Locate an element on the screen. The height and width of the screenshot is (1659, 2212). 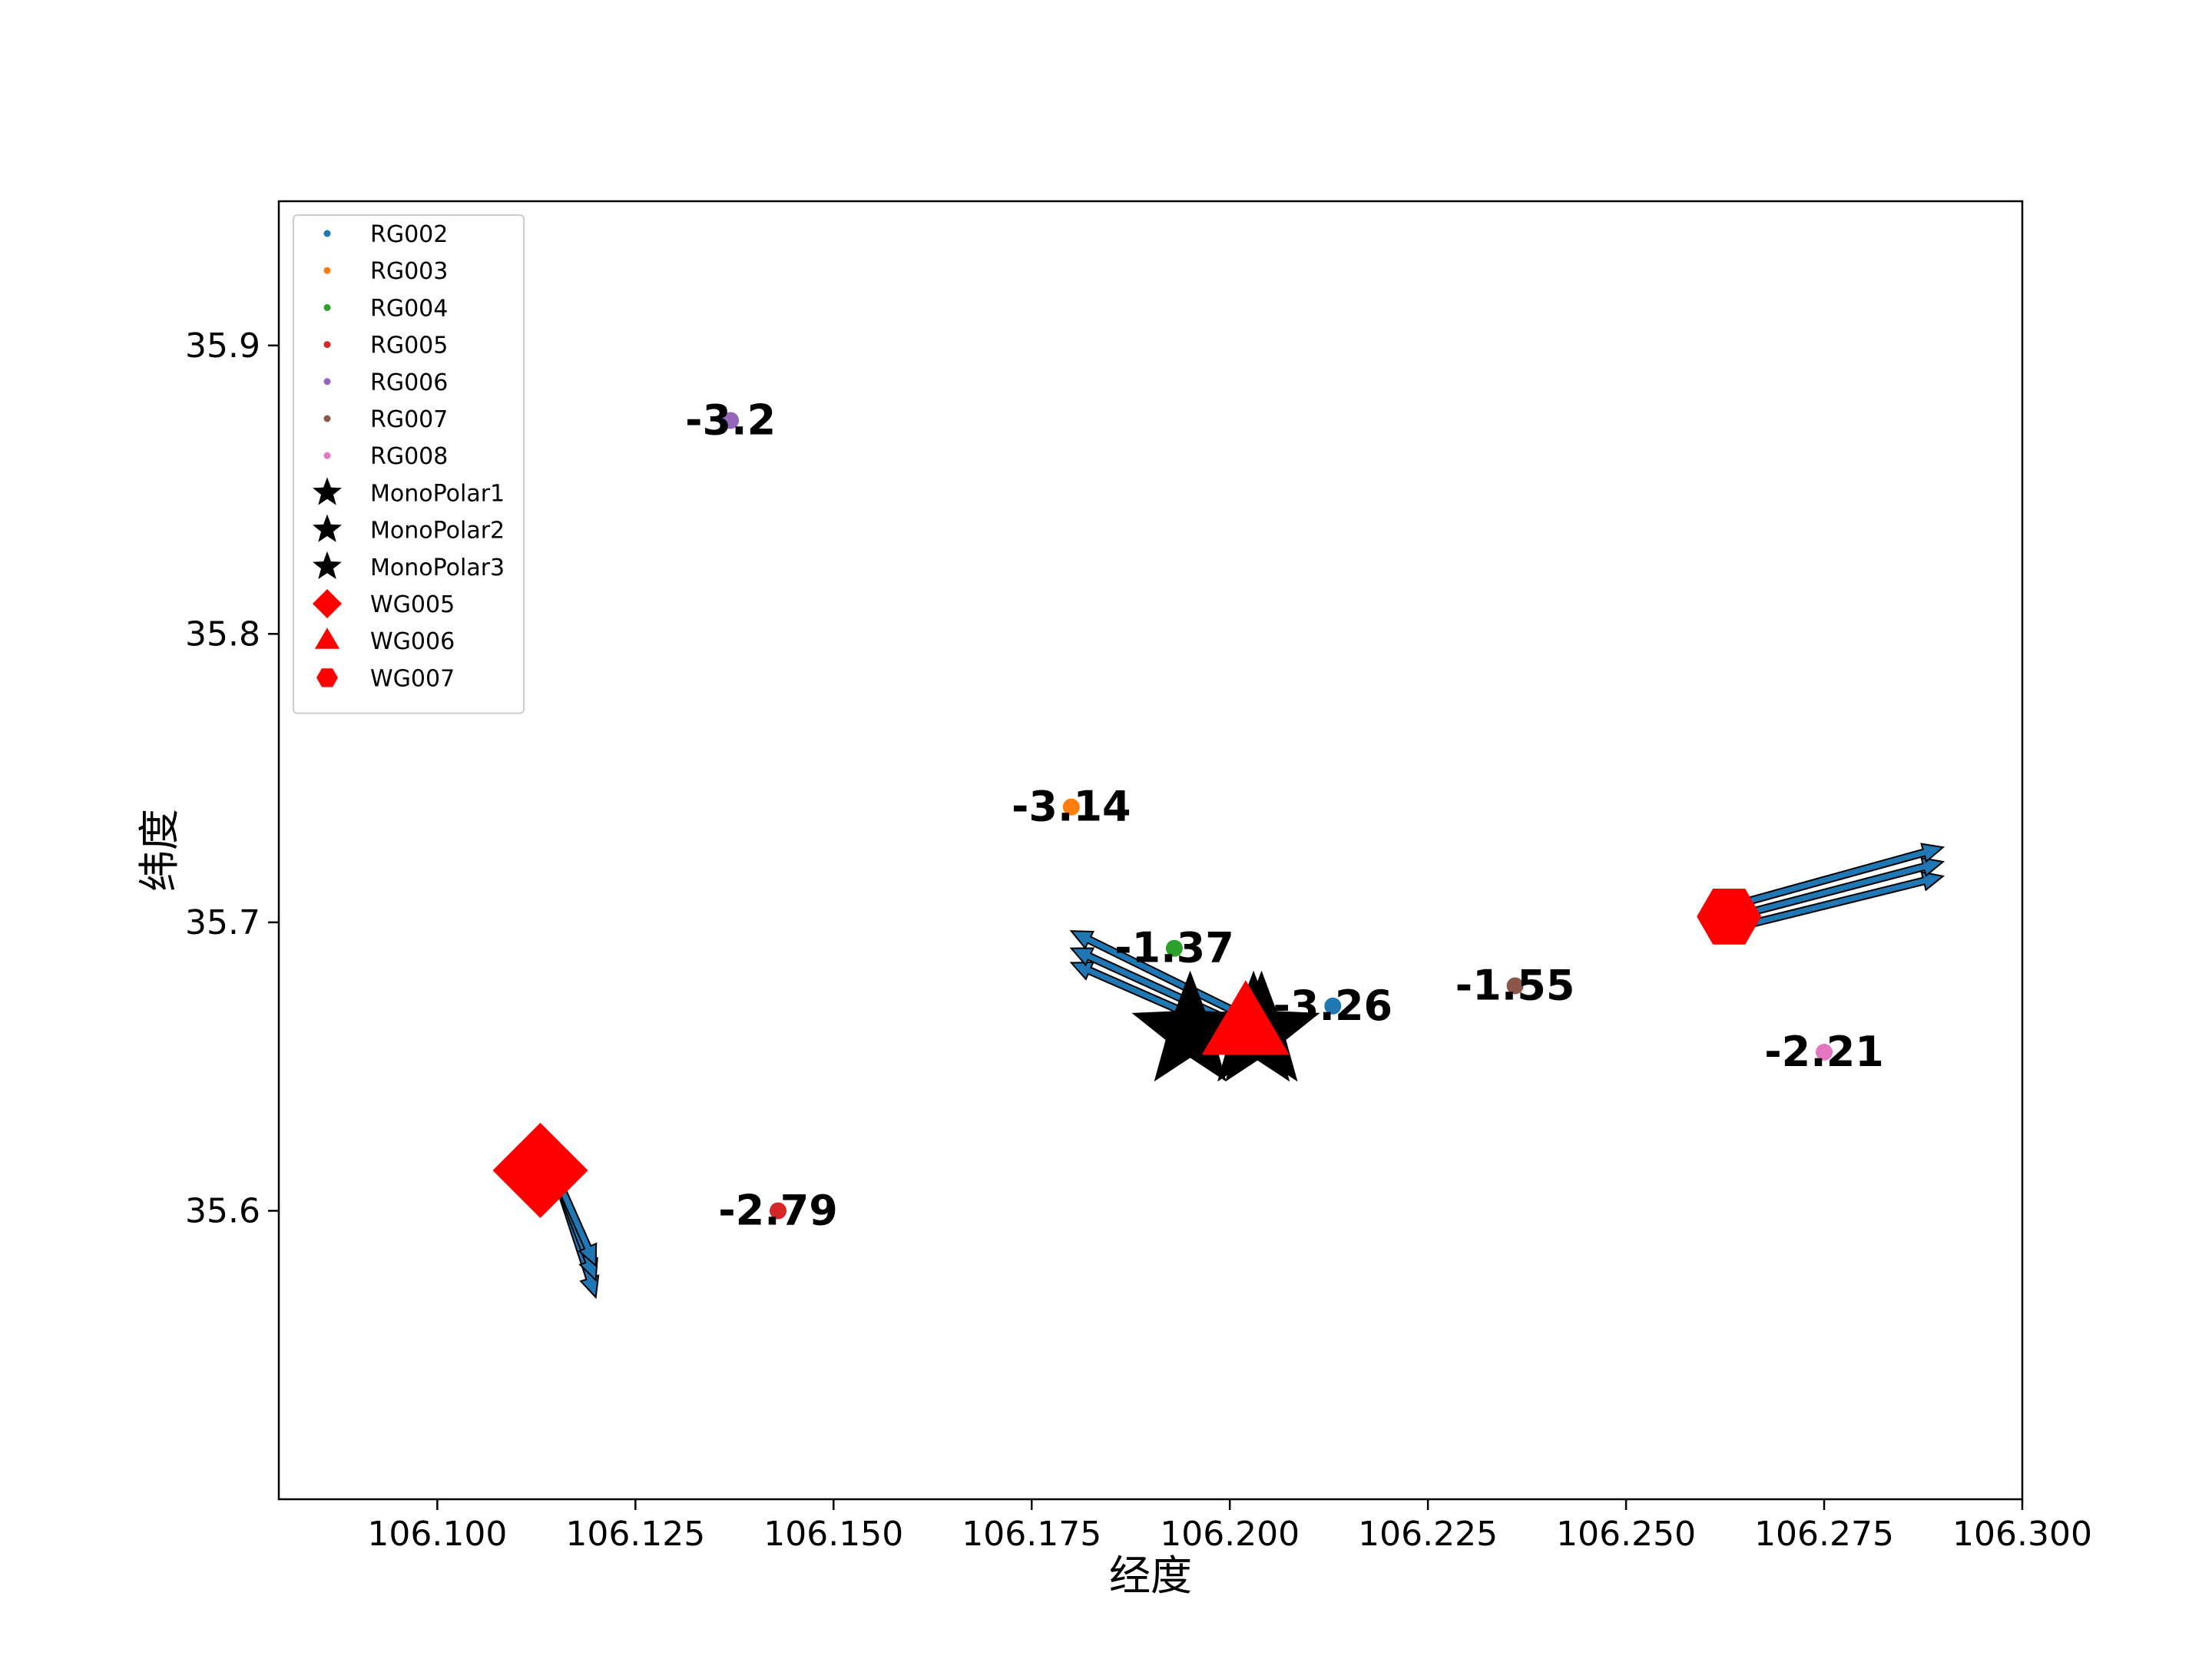
legend-marker-rg004 is located at coordinates (327, 307).